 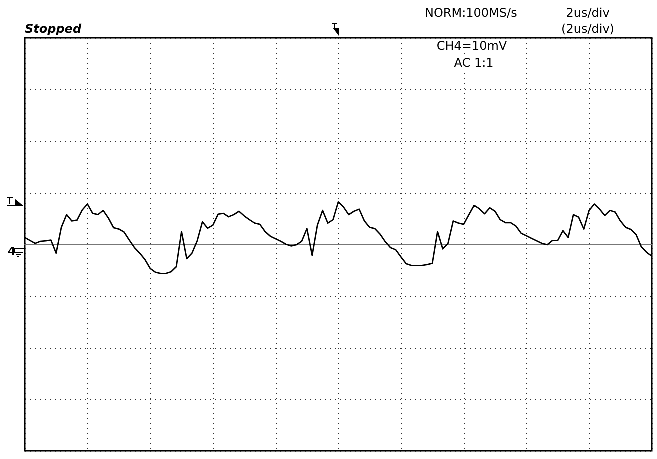 What do you see at coordinates (472, 46) in the screenshot?
I see `text: CH4=10mV` at bounding box center [472, 46].